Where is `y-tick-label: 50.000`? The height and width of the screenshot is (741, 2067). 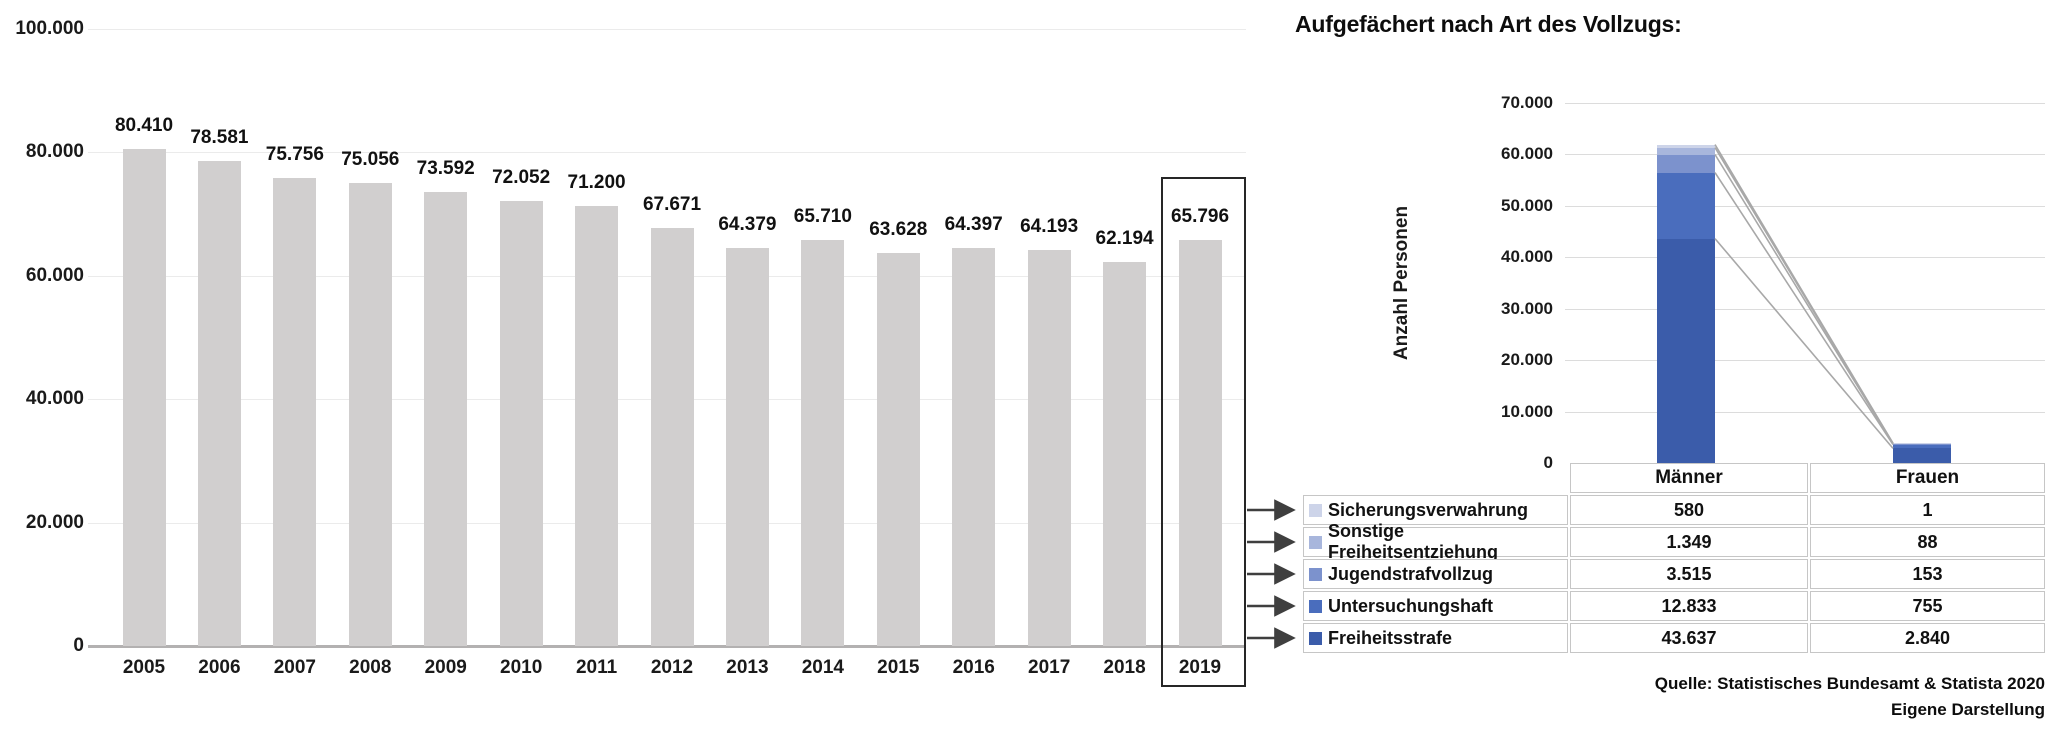 y-tick-label: 50.000 is located at coordinates (1527, 205).